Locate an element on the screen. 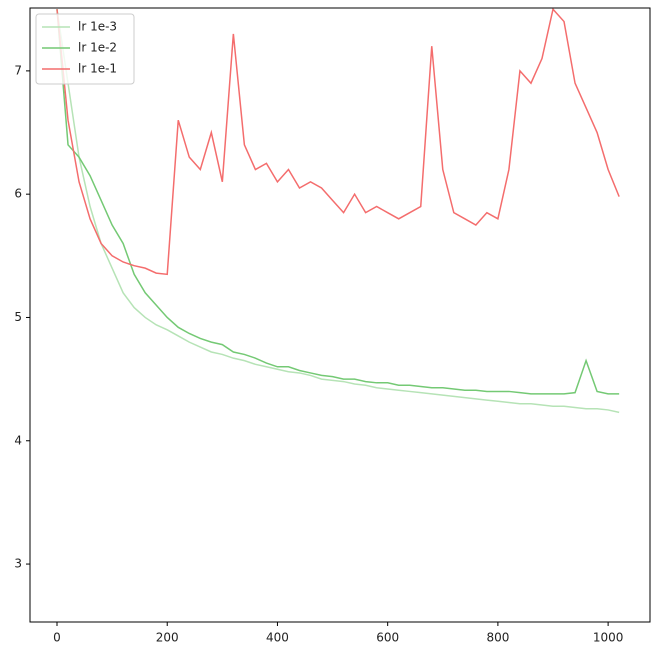 This screenshot has width=658, height=659. y-tick-label: 4 is located at coordinates (18, 440).